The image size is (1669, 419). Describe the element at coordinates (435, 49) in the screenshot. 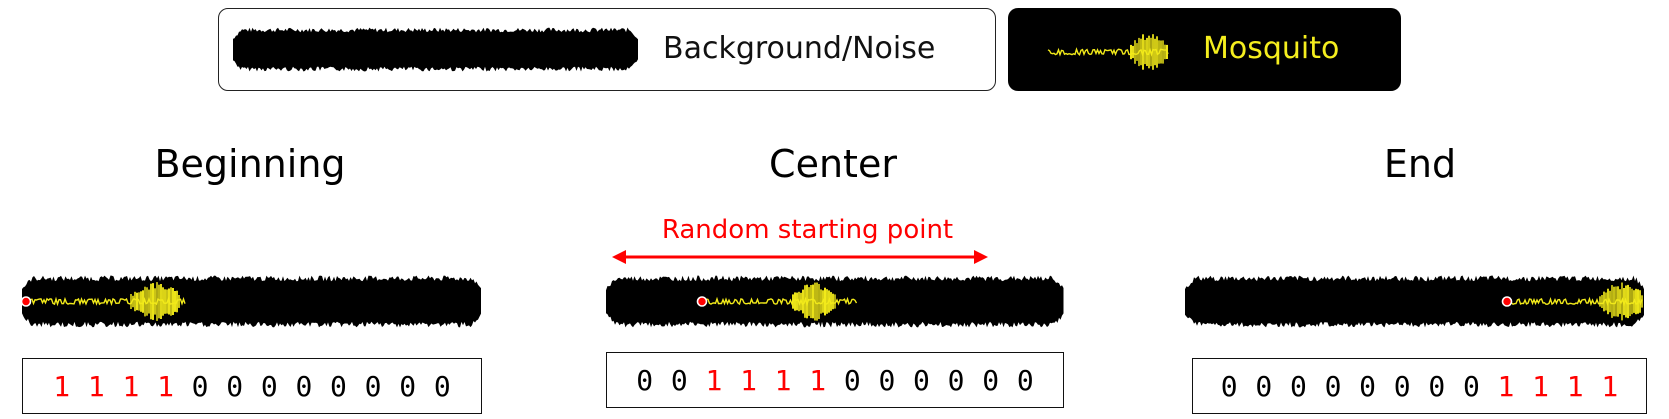

I see `legend-noise-waveform` at that location.